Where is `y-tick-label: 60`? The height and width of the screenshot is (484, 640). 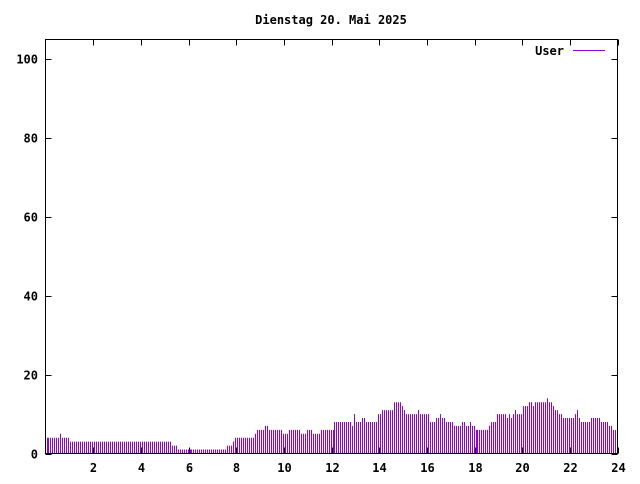
y-tick-label: 60 is located at coordinates (31, 218).